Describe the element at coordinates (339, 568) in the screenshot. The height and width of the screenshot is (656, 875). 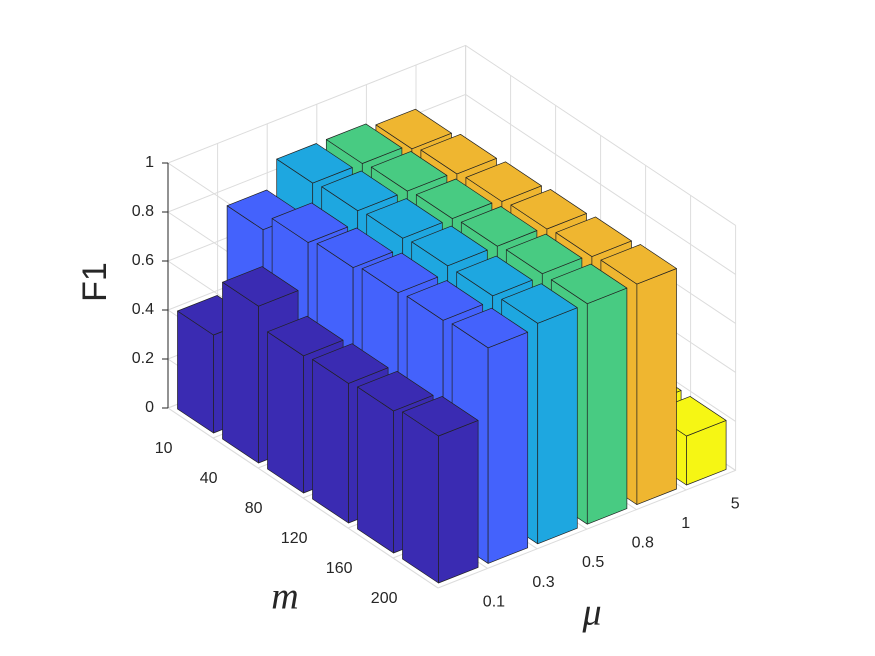
I see `x-tick-label: 160` at that location.